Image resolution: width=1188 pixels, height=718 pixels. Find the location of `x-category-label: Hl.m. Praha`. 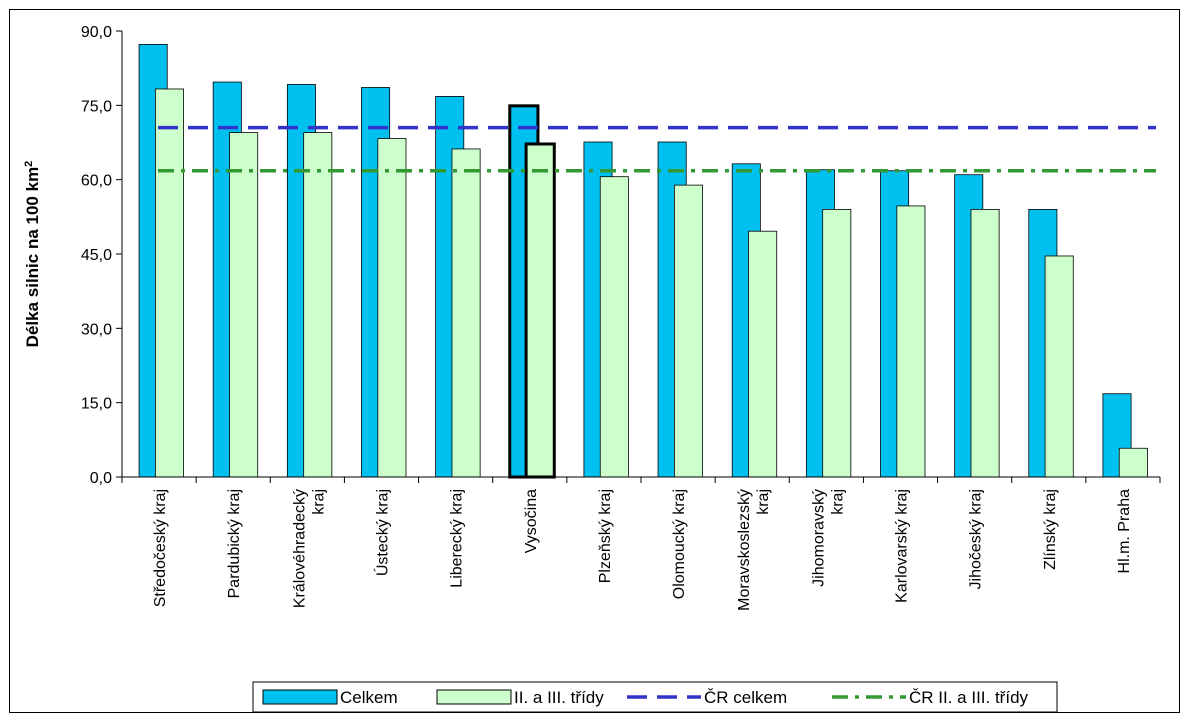

x-category-label: Hl.m. Praha is located at coordinates (1124, 531).